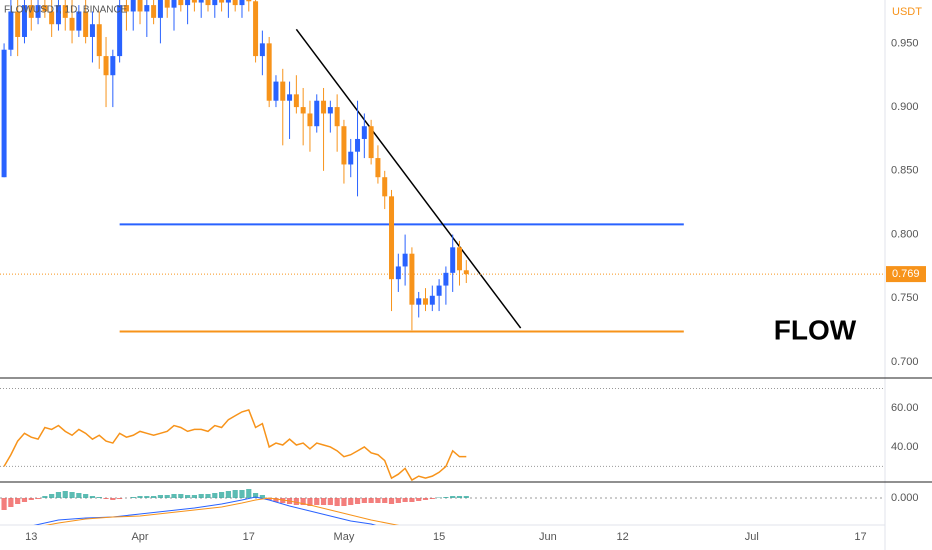 This screenshot has width=932, height=550. Describe the element at coordinates (344, 537) in the screenshot. I see `x-tick-label: May` at that location.